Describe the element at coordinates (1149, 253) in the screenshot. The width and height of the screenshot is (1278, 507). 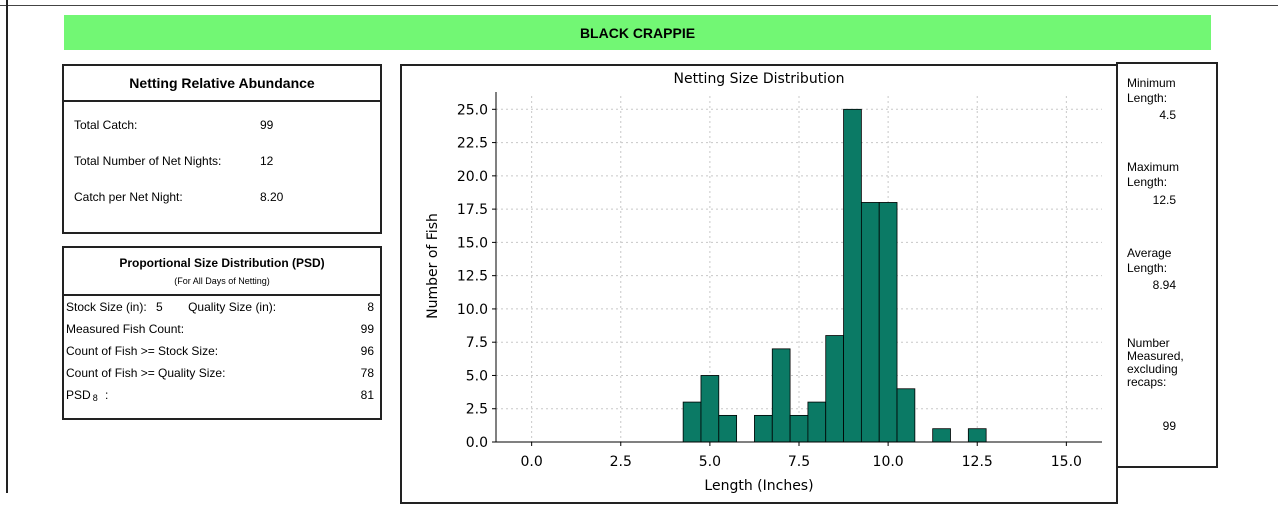
I see `avg-length-label-1: Average` at that location.